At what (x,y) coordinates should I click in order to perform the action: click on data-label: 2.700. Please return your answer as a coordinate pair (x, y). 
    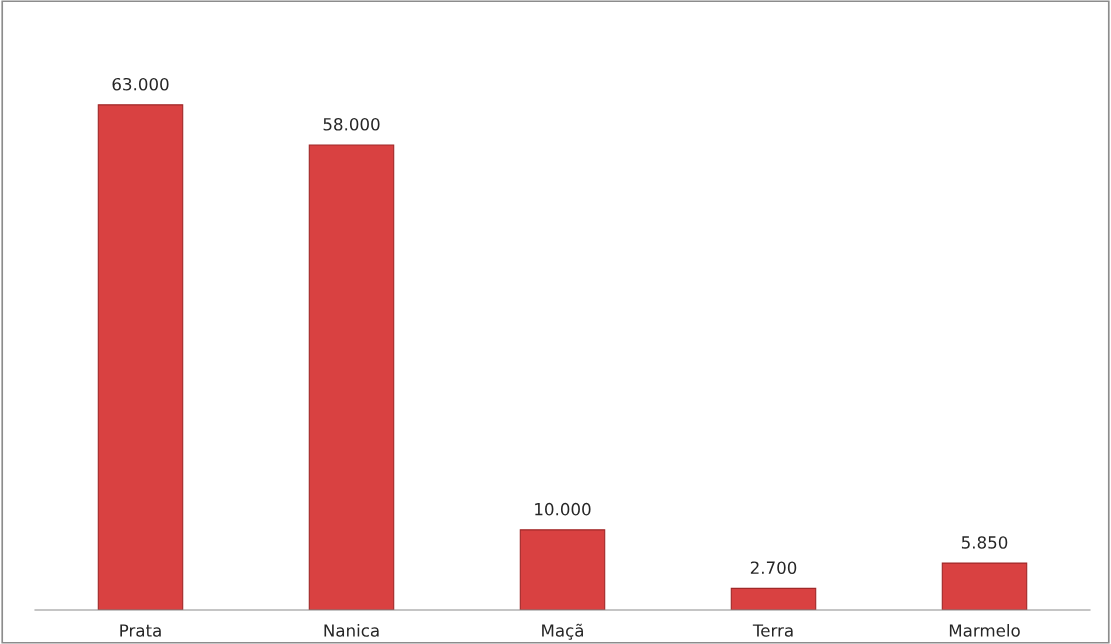
    Looking at the image, I should click on (773, 568).